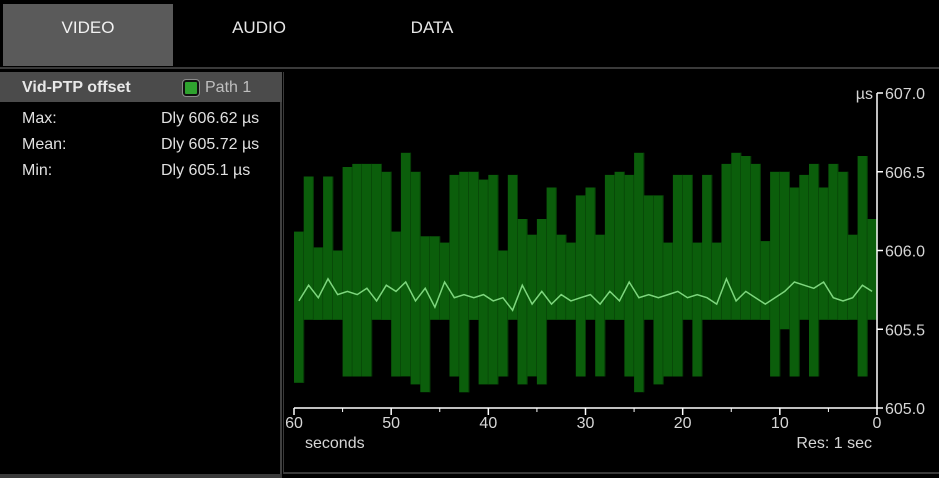 This screenshot has width=939, height=478. What do you see at coordinates (294, 423) in the screenshot?
I see `x-tick-label: 60` at bounding box center [294, 423].